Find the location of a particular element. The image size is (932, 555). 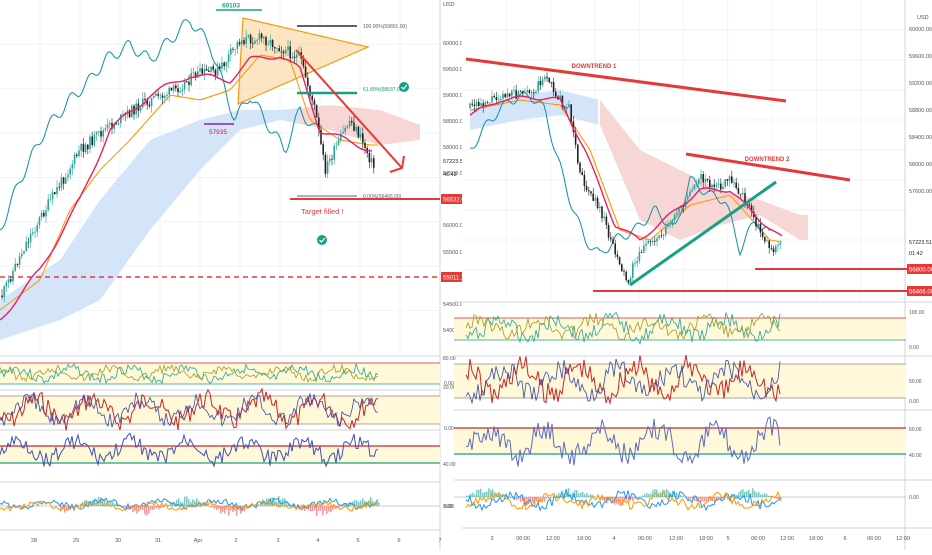

right-price-tick: 58000.00 is located at coordinates (920, 165).